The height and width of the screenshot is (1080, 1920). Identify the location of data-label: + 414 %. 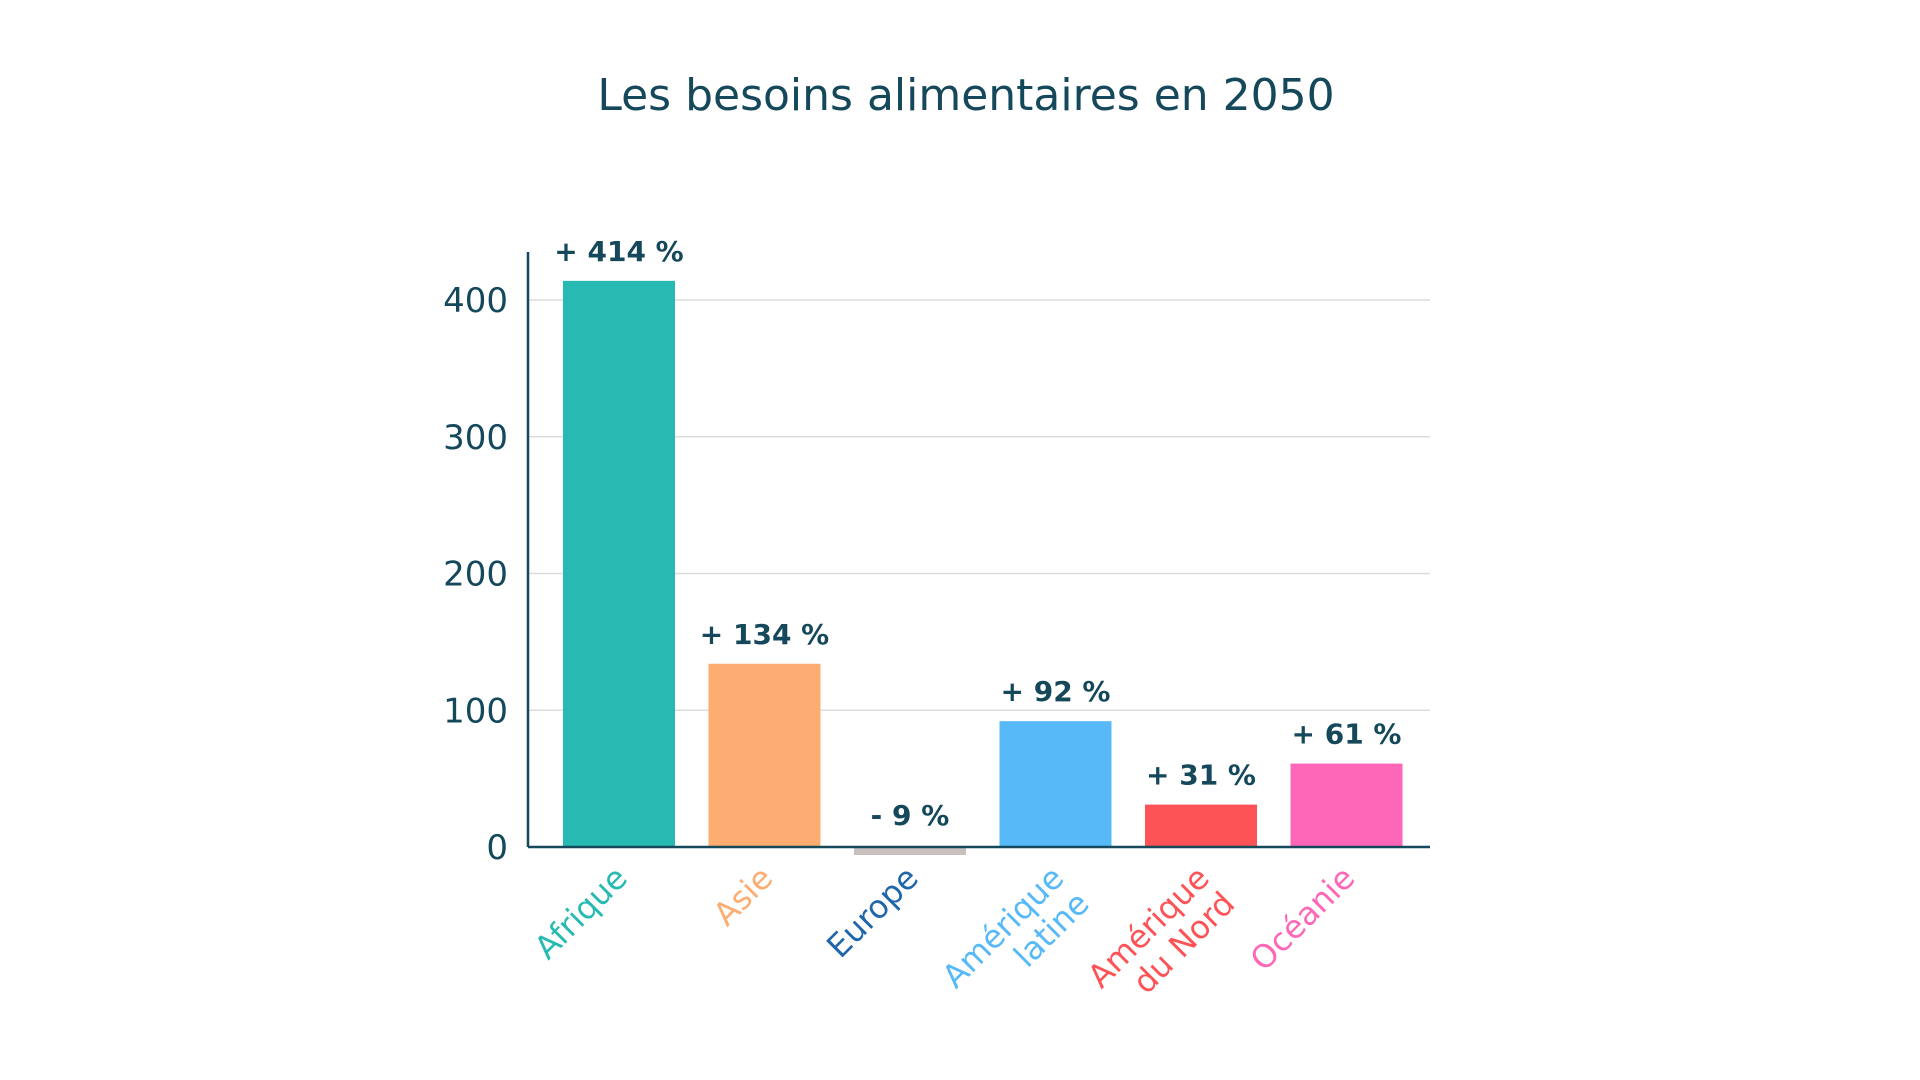
(618, 251).